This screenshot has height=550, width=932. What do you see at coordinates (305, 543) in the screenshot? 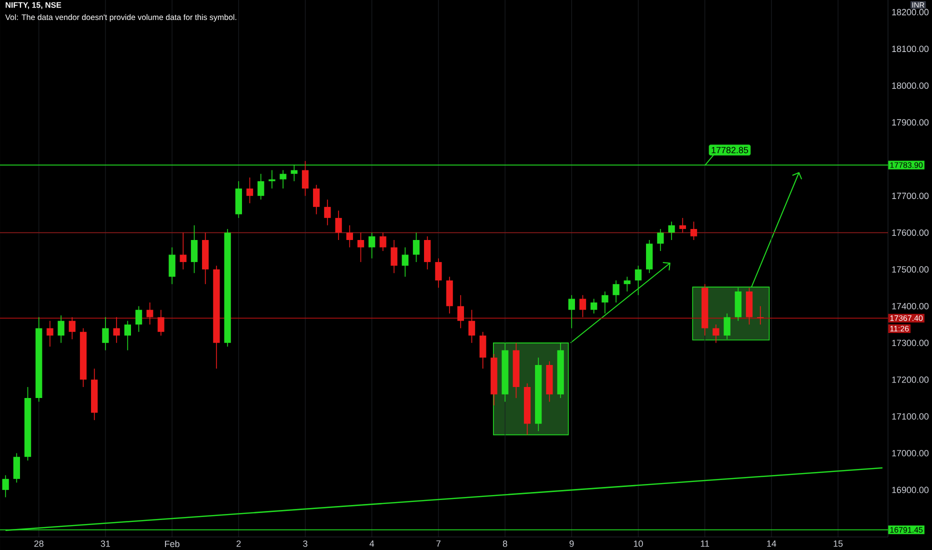
I see `x-tick-label: 3` at bounding box center [305, 543].